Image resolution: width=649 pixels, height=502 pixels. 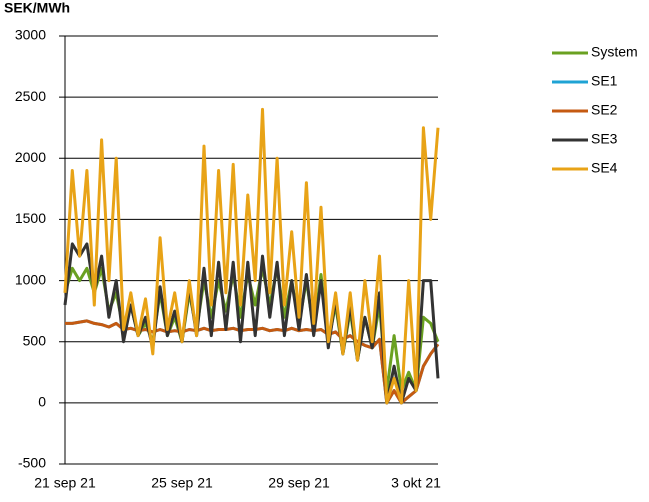 What do you see at coordinates (299, 483) in the screenshot?
I see `x-tick-label: 29 sep 21` at bounding box center [299, 483].